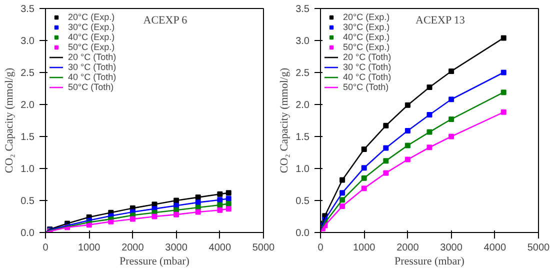 This screenshot has height=270, width=550. Describe the element at coordinates (165, 20) in the screenshot. I see `text: ACEXP 6` at that location.